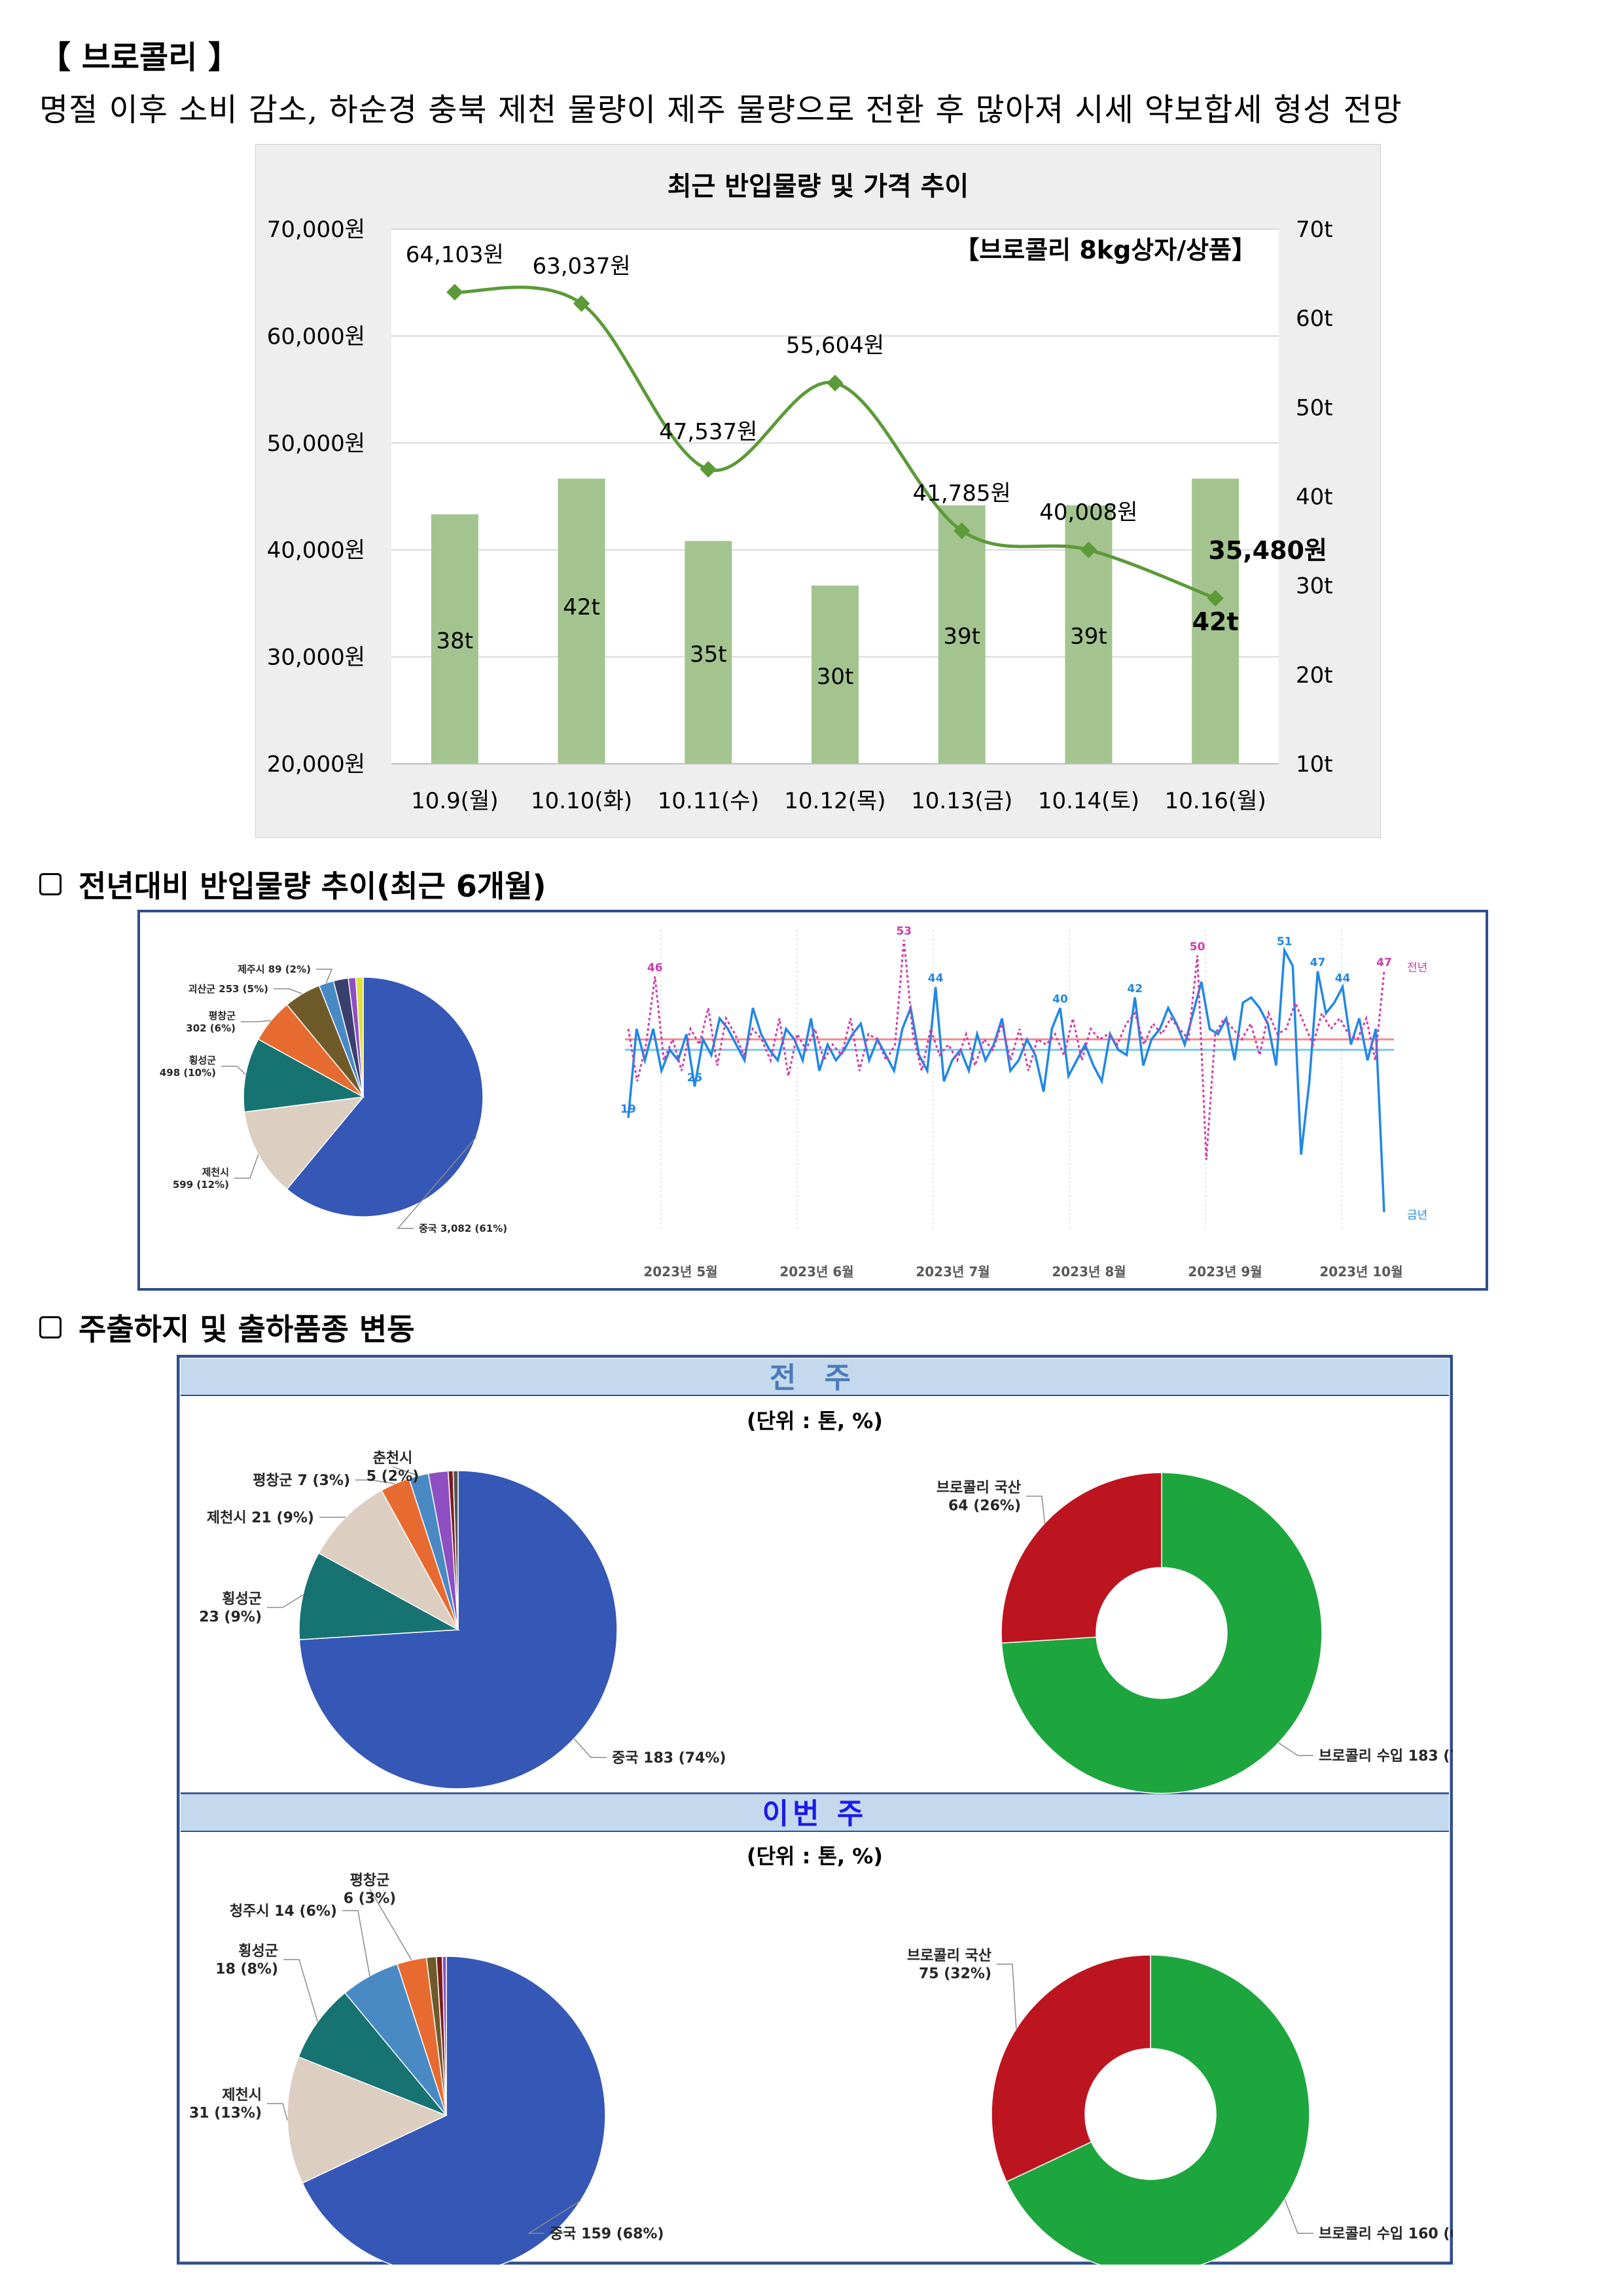 Image resolution: width=1623 pixels, height=2296 pixels. I want to click on chart-title: 최근 반입물량 및 가격 추이, so click(818, 186).